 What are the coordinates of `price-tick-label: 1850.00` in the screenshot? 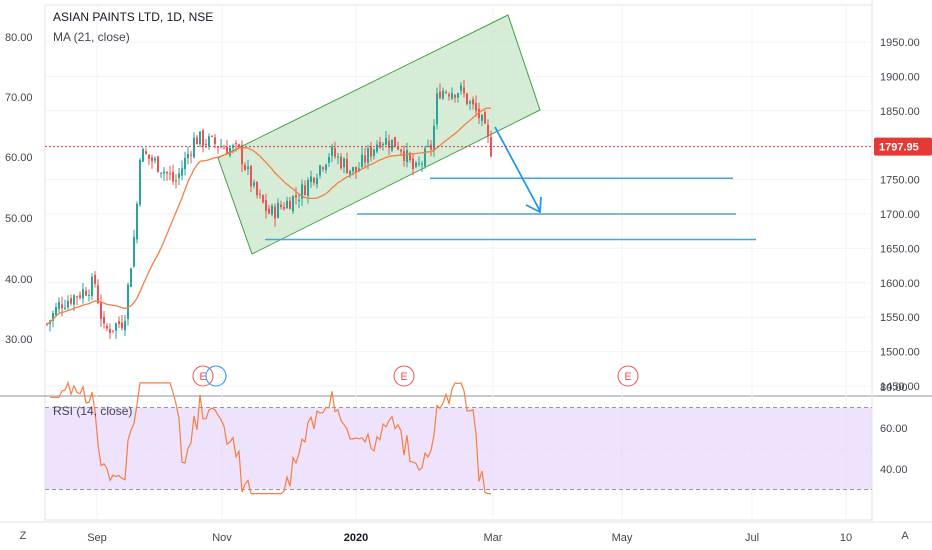 It's located at (900, 112).